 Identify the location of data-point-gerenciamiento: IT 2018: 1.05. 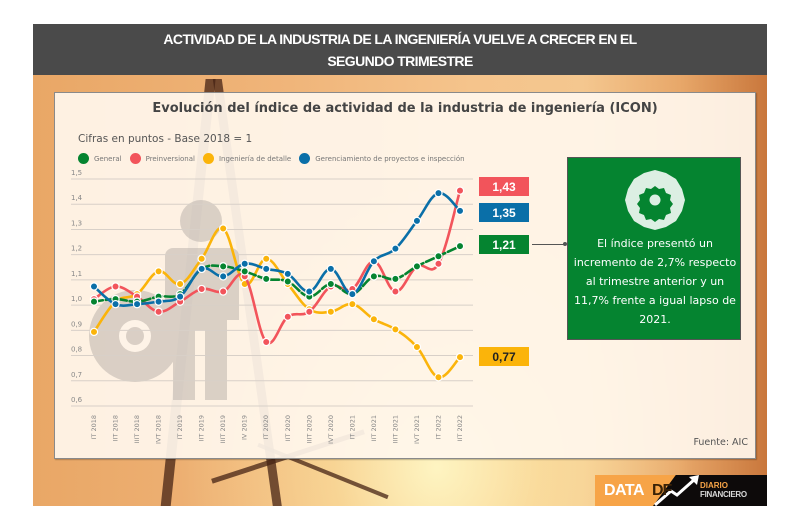
(94, 286).